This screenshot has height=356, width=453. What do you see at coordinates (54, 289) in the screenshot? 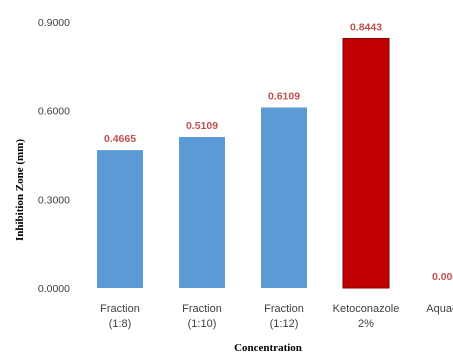
I see `y-tick-label: 0.0000` at bounding box center [54, 289].